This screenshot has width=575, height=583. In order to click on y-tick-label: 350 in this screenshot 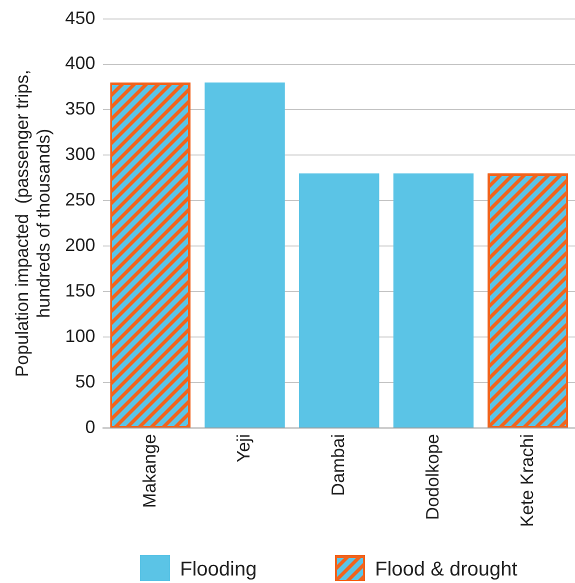, I will do `click(80, 108)`.